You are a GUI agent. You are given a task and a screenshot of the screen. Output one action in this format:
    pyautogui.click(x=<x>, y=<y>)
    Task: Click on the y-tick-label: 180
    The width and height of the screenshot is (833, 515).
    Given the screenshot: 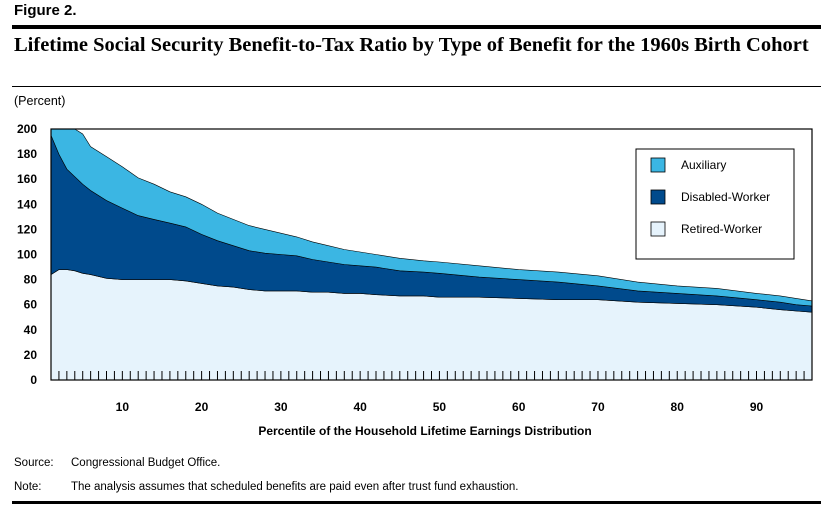 What is the action you would take?
    pyautogui.click(x=27, y=154)
    